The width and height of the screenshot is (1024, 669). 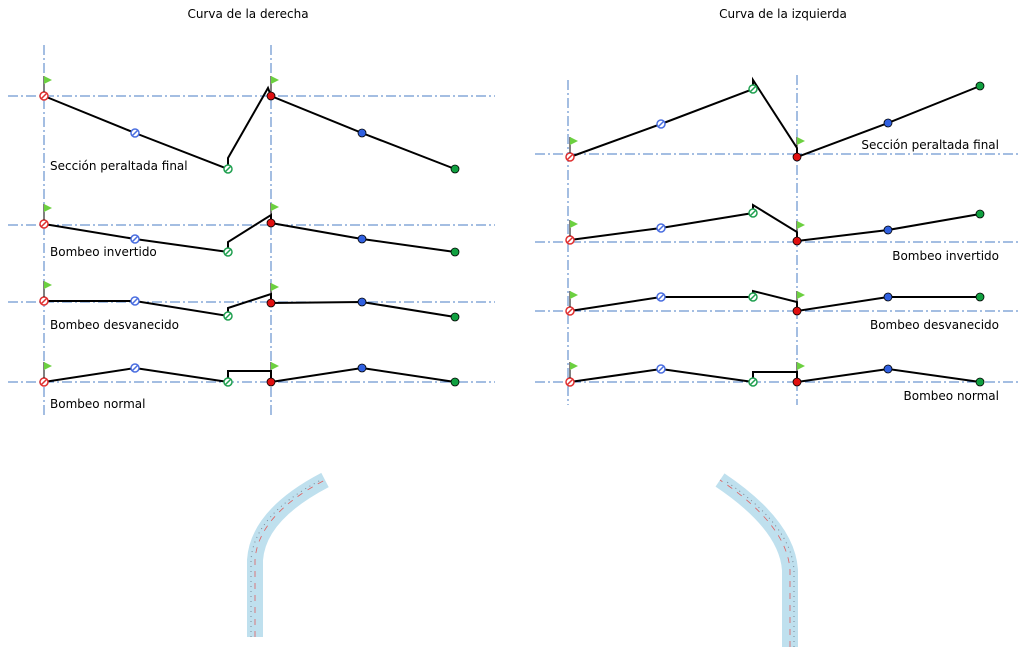 I want to click on title: Curva de la derecha, so click(x=247, y=14).